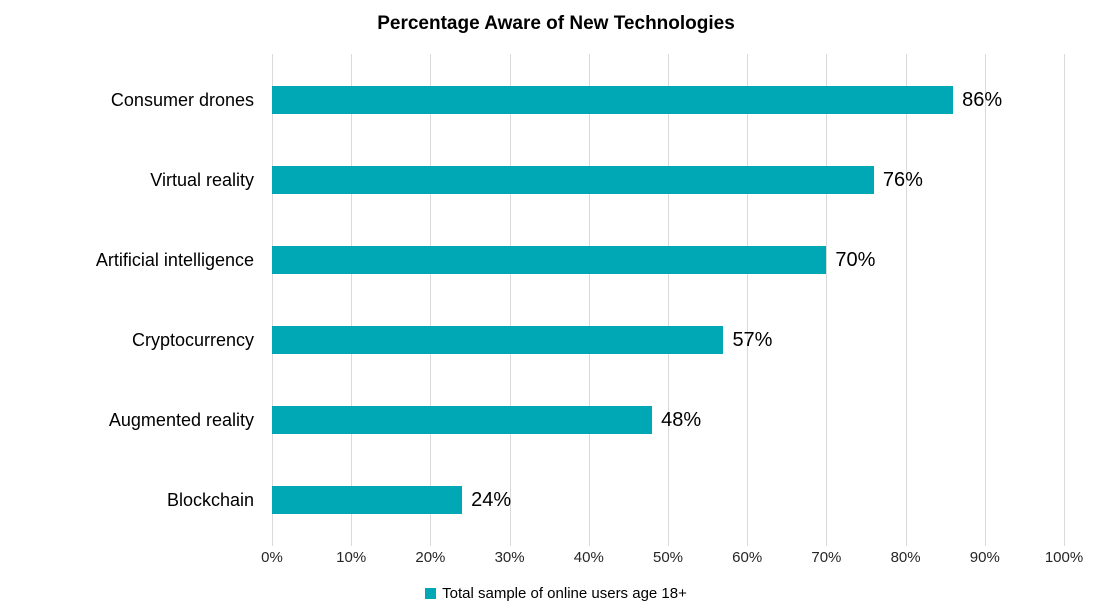 This screenshot has height=615, width=1112. I want to click on legend-label: Total sample of online users age 18+, so click(564, 593).